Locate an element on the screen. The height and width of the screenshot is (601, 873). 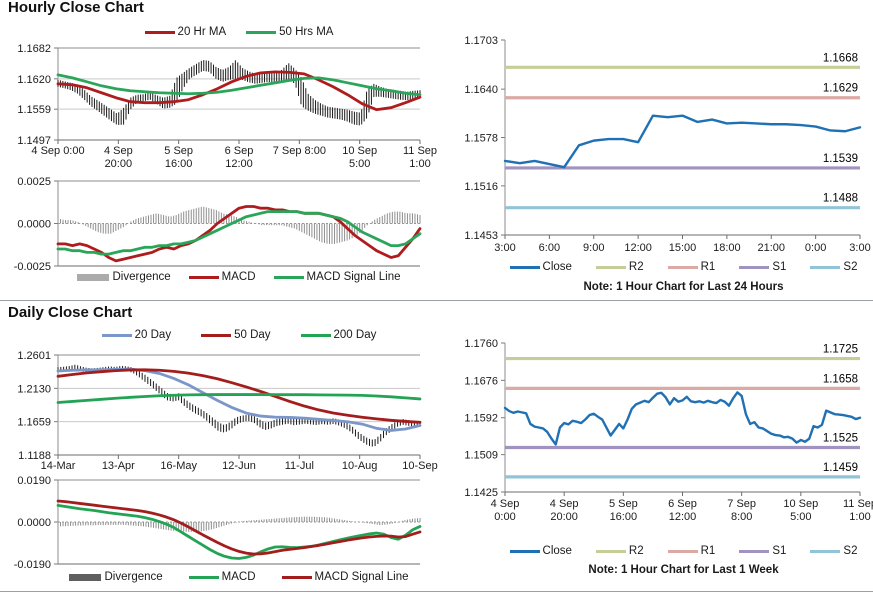
intraday-legend: Close R2 R1 S1 S2 is located at coordinates (683, 267).